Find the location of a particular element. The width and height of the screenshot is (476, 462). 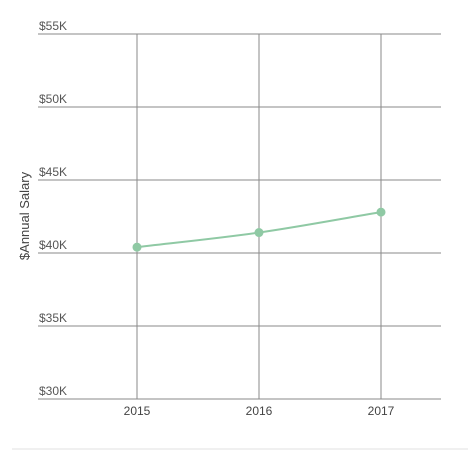

y-axis-title: $Annual Salary is located at coordinates (24, 215).